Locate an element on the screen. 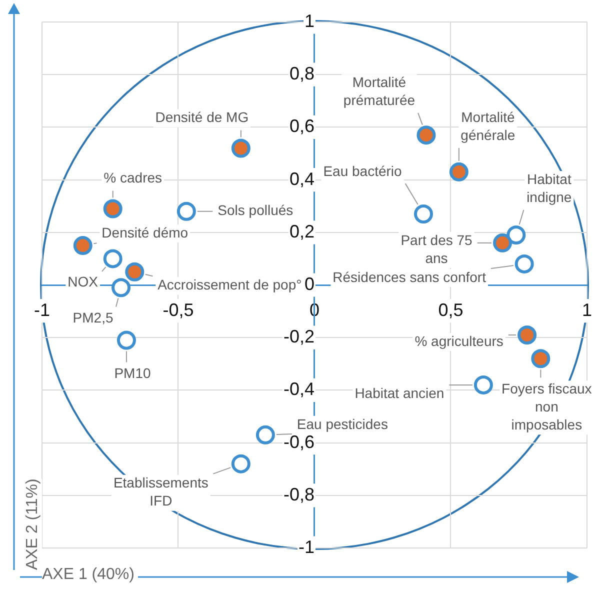  annotation: Densité démo is located at coordinates (145, 232).